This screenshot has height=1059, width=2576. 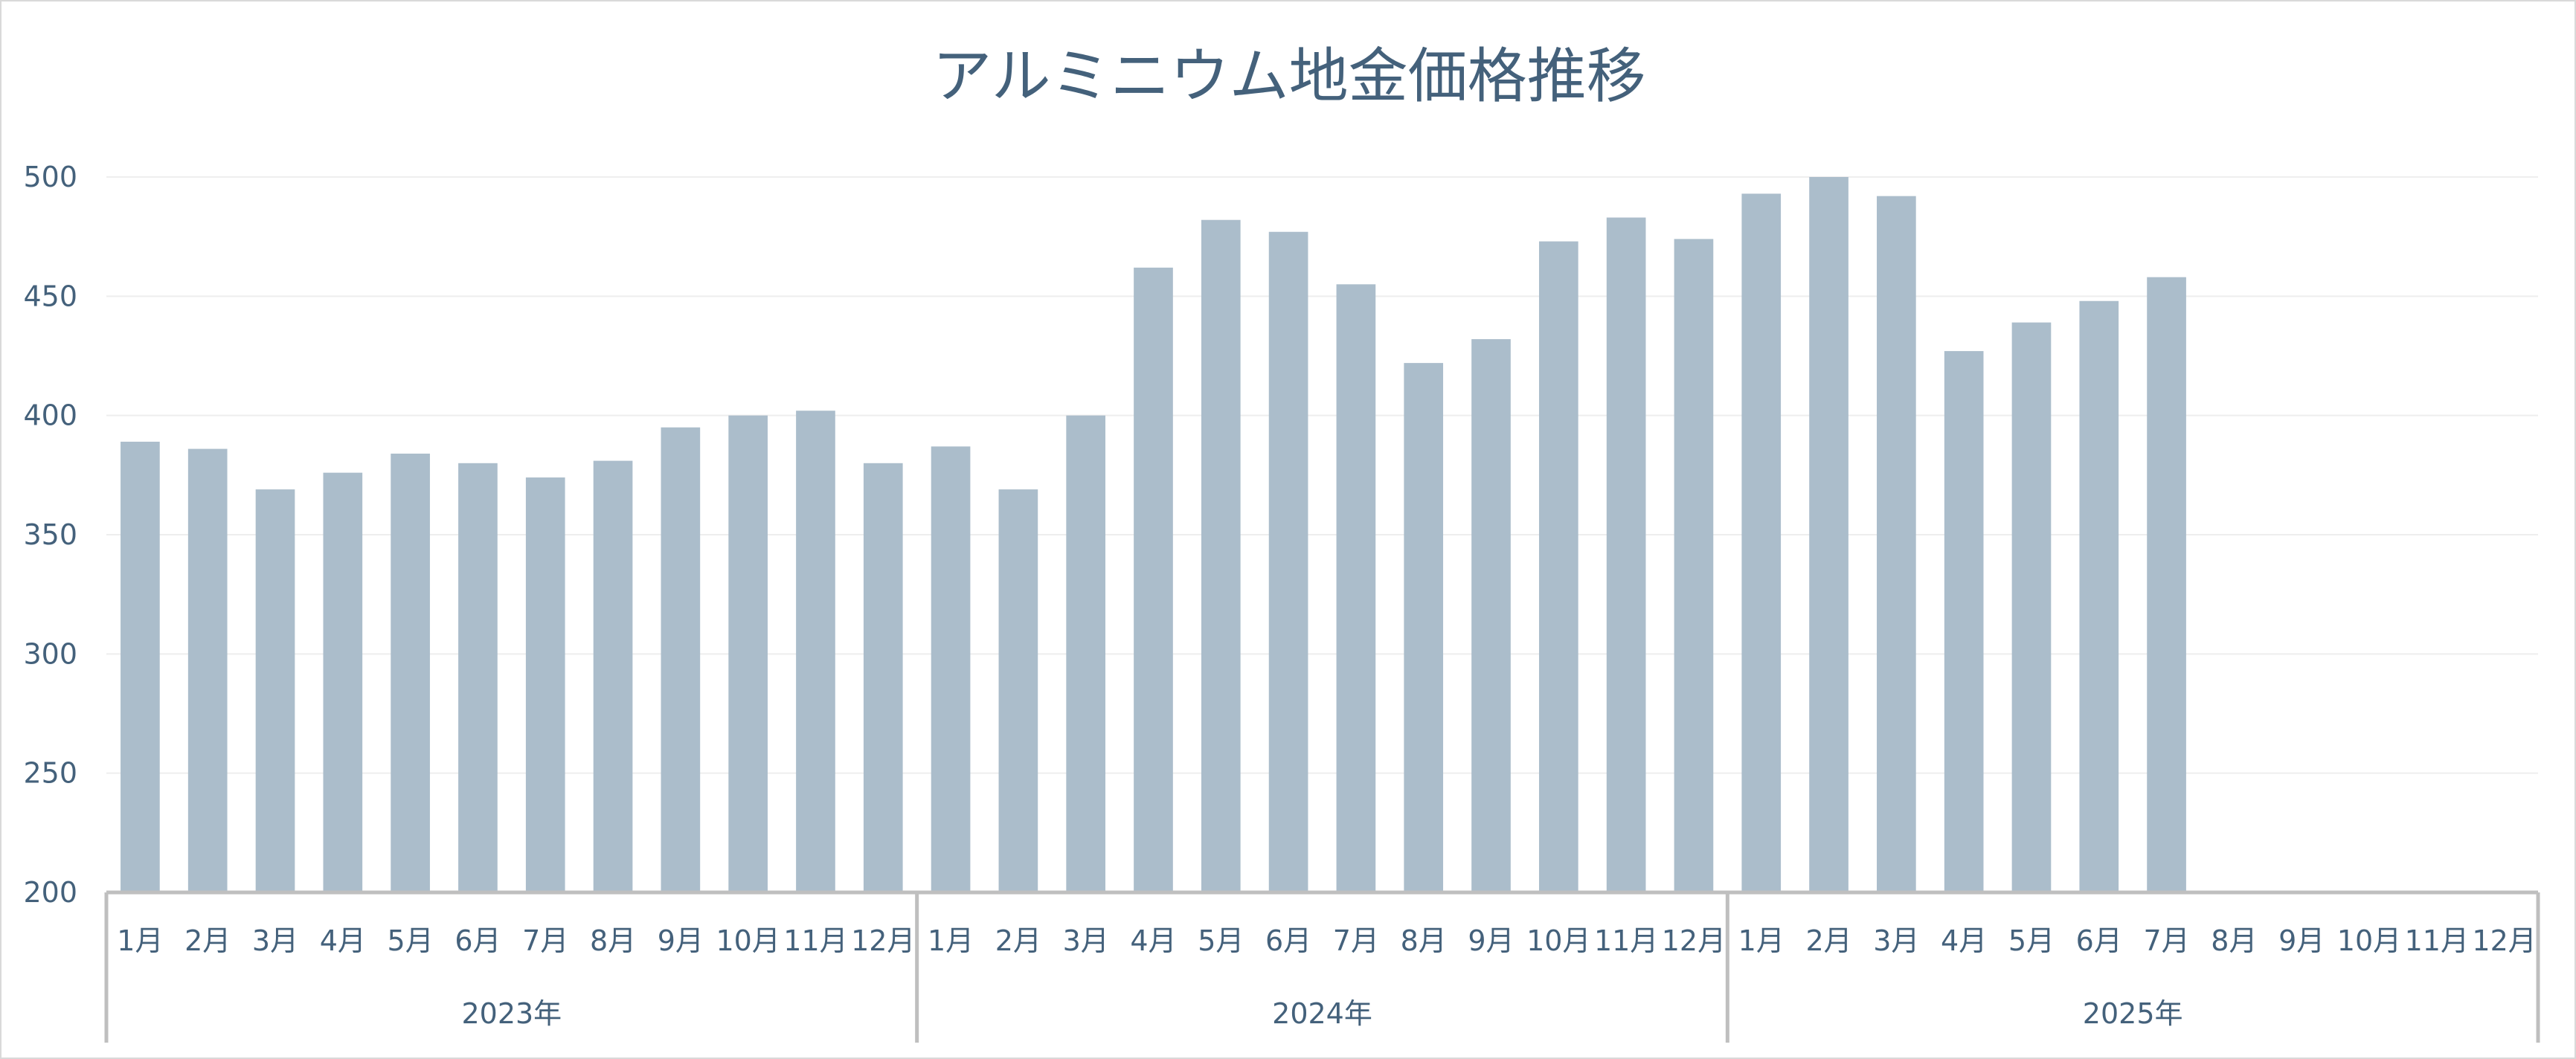 I want to click on x-axis-group-labels: 2023年 2024年 2025年, so click(x=1321, y=1013).